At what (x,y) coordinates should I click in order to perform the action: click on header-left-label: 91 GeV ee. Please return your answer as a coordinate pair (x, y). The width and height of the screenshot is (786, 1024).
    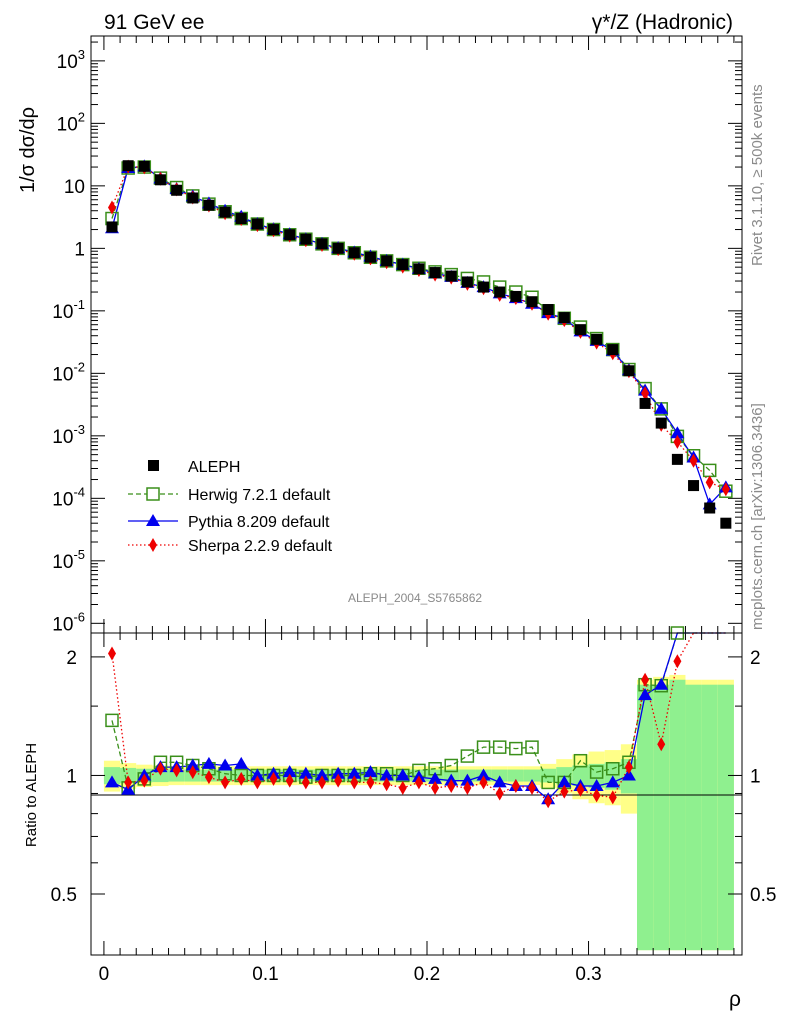
    Looking at the image, I should click on (154, 22).